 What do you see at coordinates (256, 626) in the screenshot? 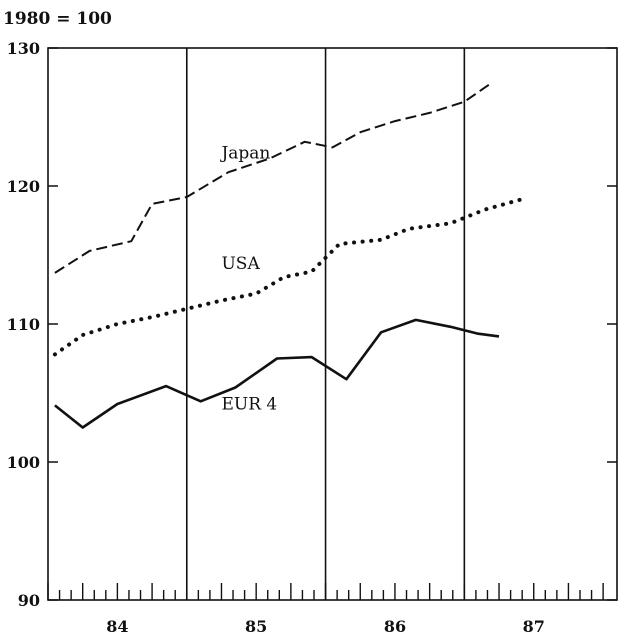
I see `x-tick-label-85: 85` at bounding box center [256, 626].